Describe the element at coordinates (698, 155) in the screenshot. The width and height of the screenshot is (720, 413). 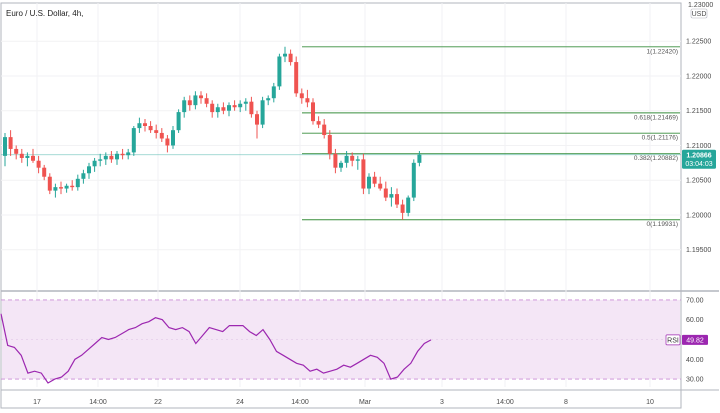
I see `last-price-value: 1.20866` at that location.